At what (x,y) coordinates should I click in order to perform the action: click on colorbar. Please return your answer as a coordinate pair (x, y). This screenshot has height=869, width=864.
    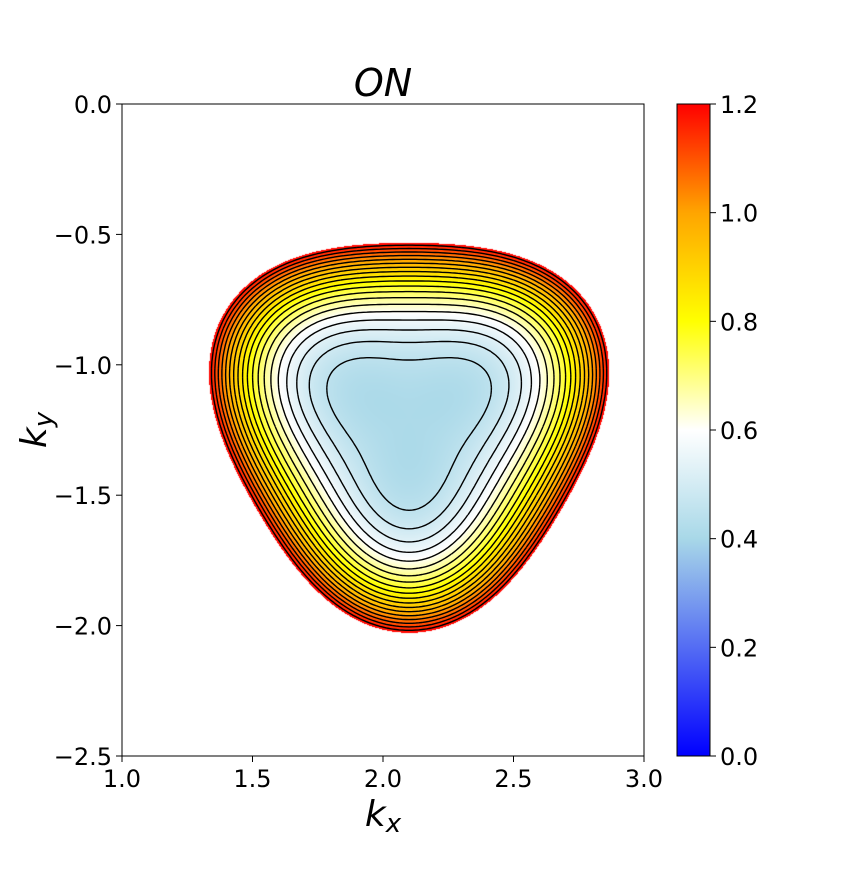
    Looking at the image, I should click on (693, 430).